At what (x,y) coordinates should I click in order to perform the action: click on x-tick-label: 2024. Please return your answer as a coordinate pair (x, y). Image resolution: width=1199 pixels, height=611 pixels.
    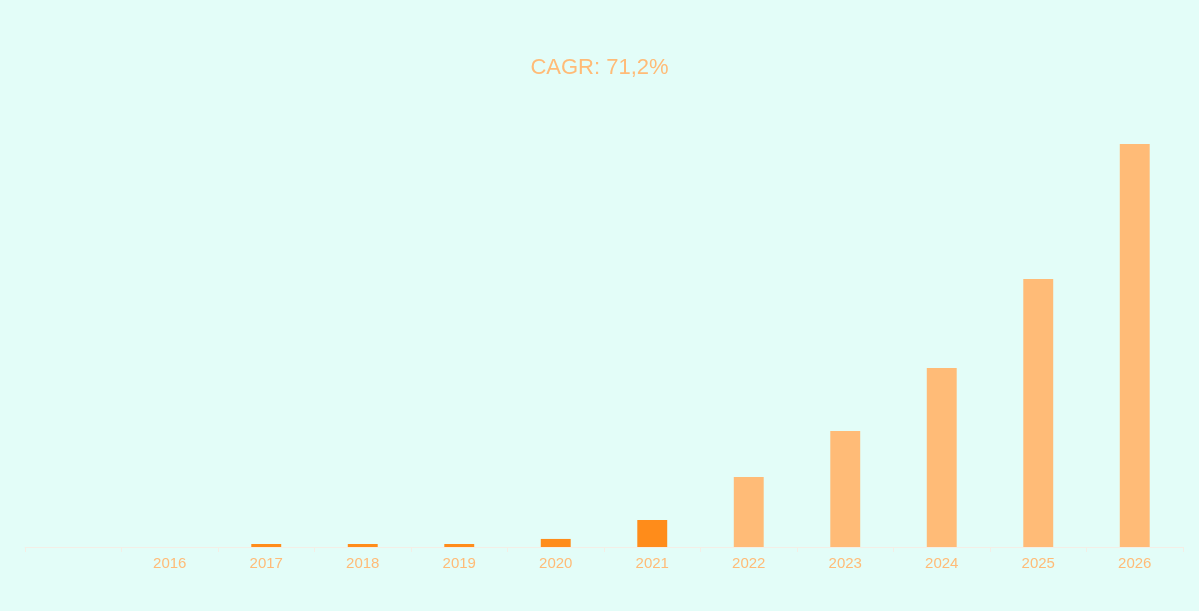
    Looking at the image, I should click on (942, 562).